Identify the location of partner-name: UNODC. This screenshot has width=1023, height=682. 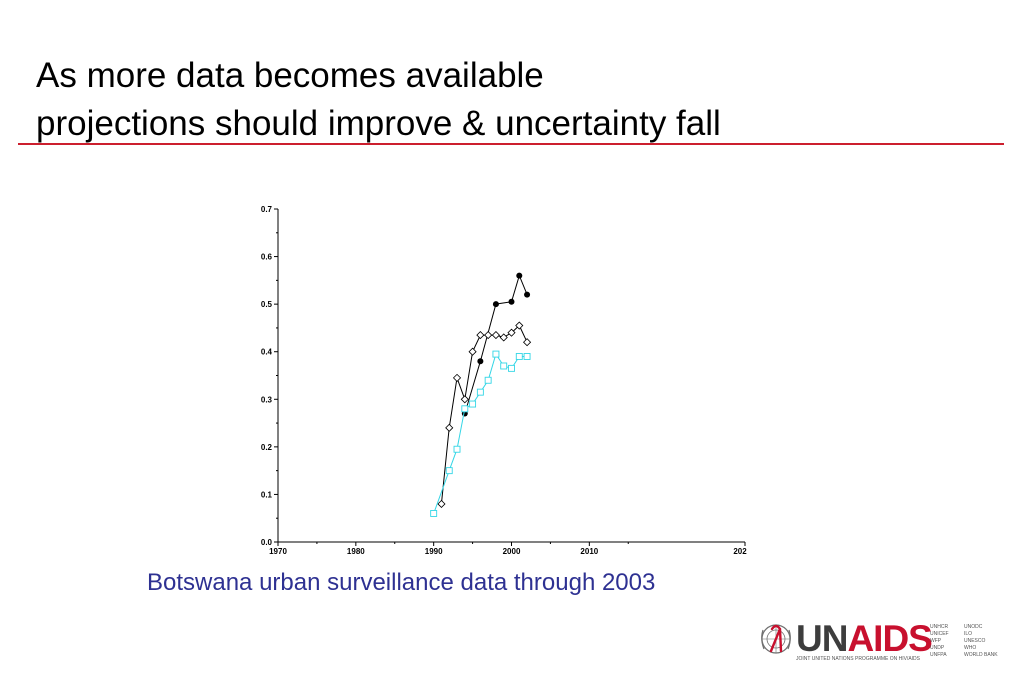
(973, 627).